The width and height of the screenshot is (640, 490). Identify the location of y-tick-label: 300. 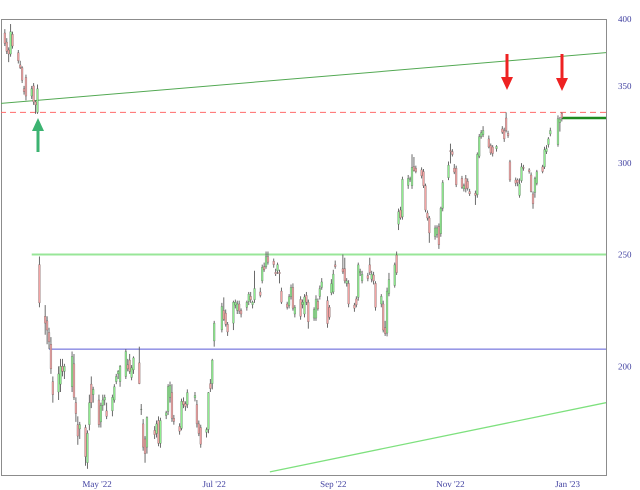
(625, 163).